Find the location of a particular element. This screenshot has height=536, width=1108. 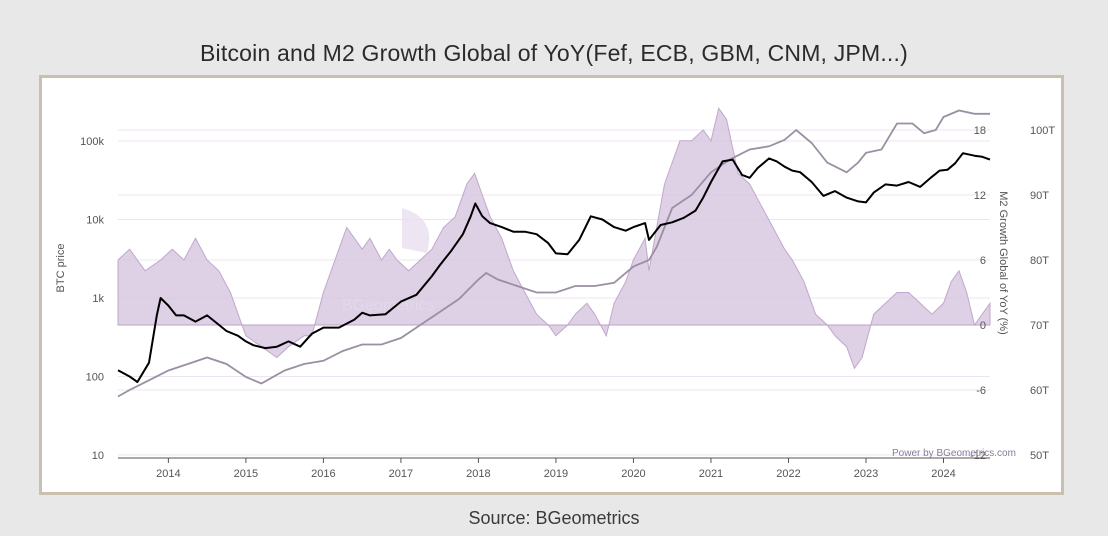

m2-tick-label: 90T is located at coordinates (1039, 196).